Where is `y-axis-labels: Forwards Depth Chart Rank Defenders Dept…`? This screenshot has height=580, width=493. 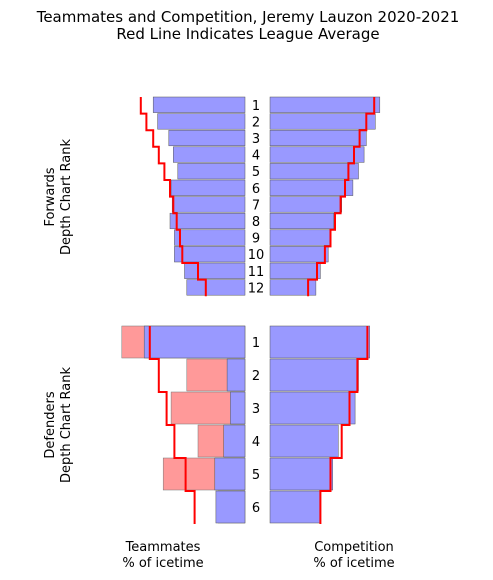
y-axis-labels: Forwards Depth Chart Rank Defenders Dept… is located at coordinates (58, 311).